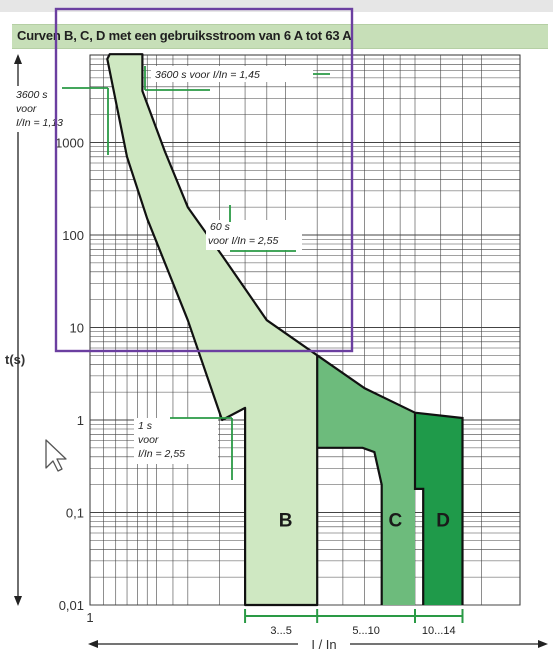  I want to click on range-label: 5...10, so click(366, 631).